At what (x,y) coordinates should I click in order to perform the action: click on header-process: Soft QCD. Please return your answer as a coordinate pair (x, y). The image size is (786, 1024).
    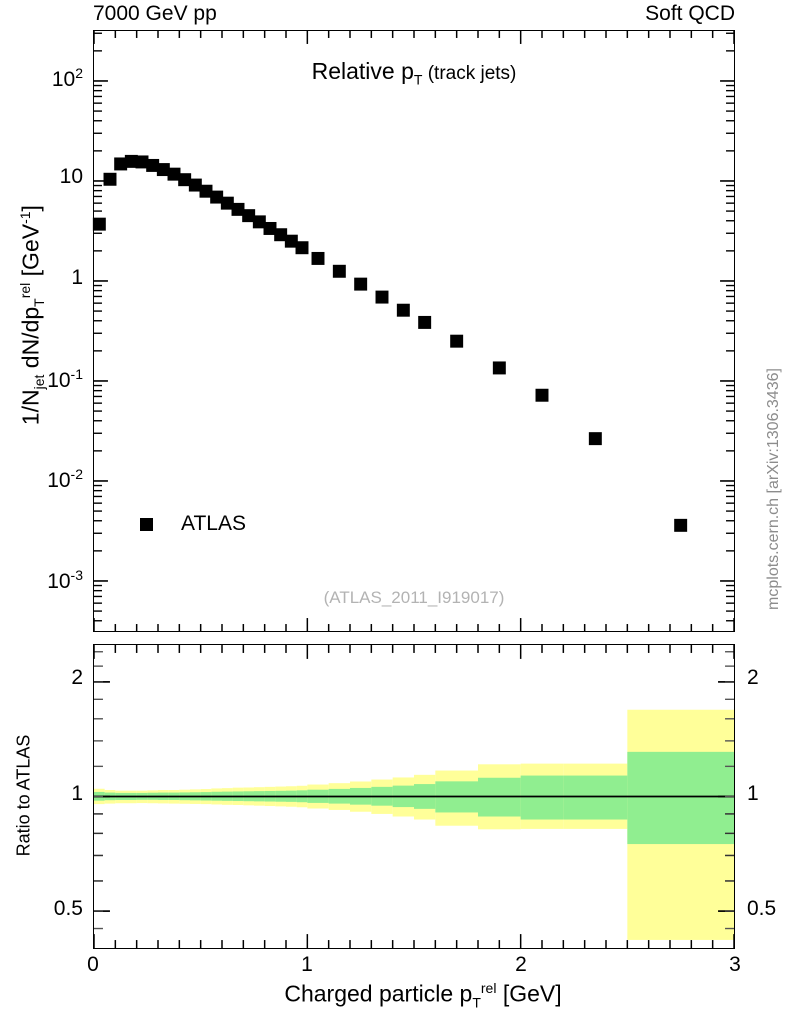
    Looking at the image, I should click on (690, 13).